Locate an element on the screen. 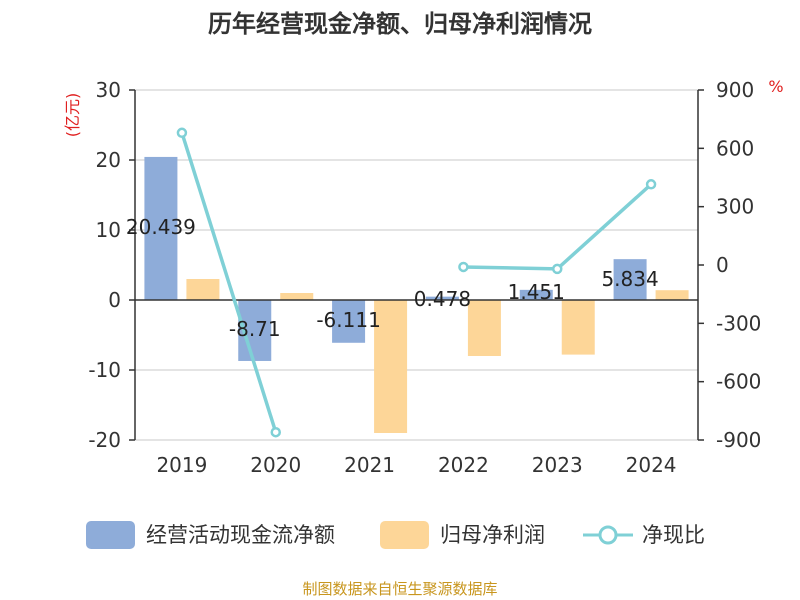  right-axis-unit: % is located at coordinates (775, 86).